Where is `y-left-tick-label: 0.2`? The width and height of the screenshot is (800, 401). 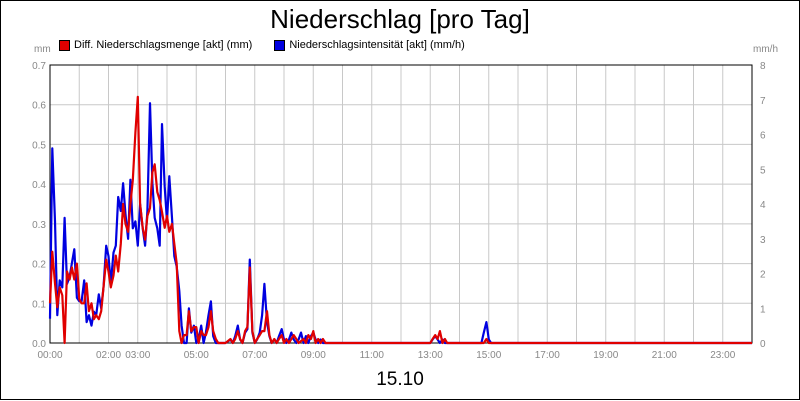
y-left-tick-label: 0.2 is located at coordinates (39, 265).